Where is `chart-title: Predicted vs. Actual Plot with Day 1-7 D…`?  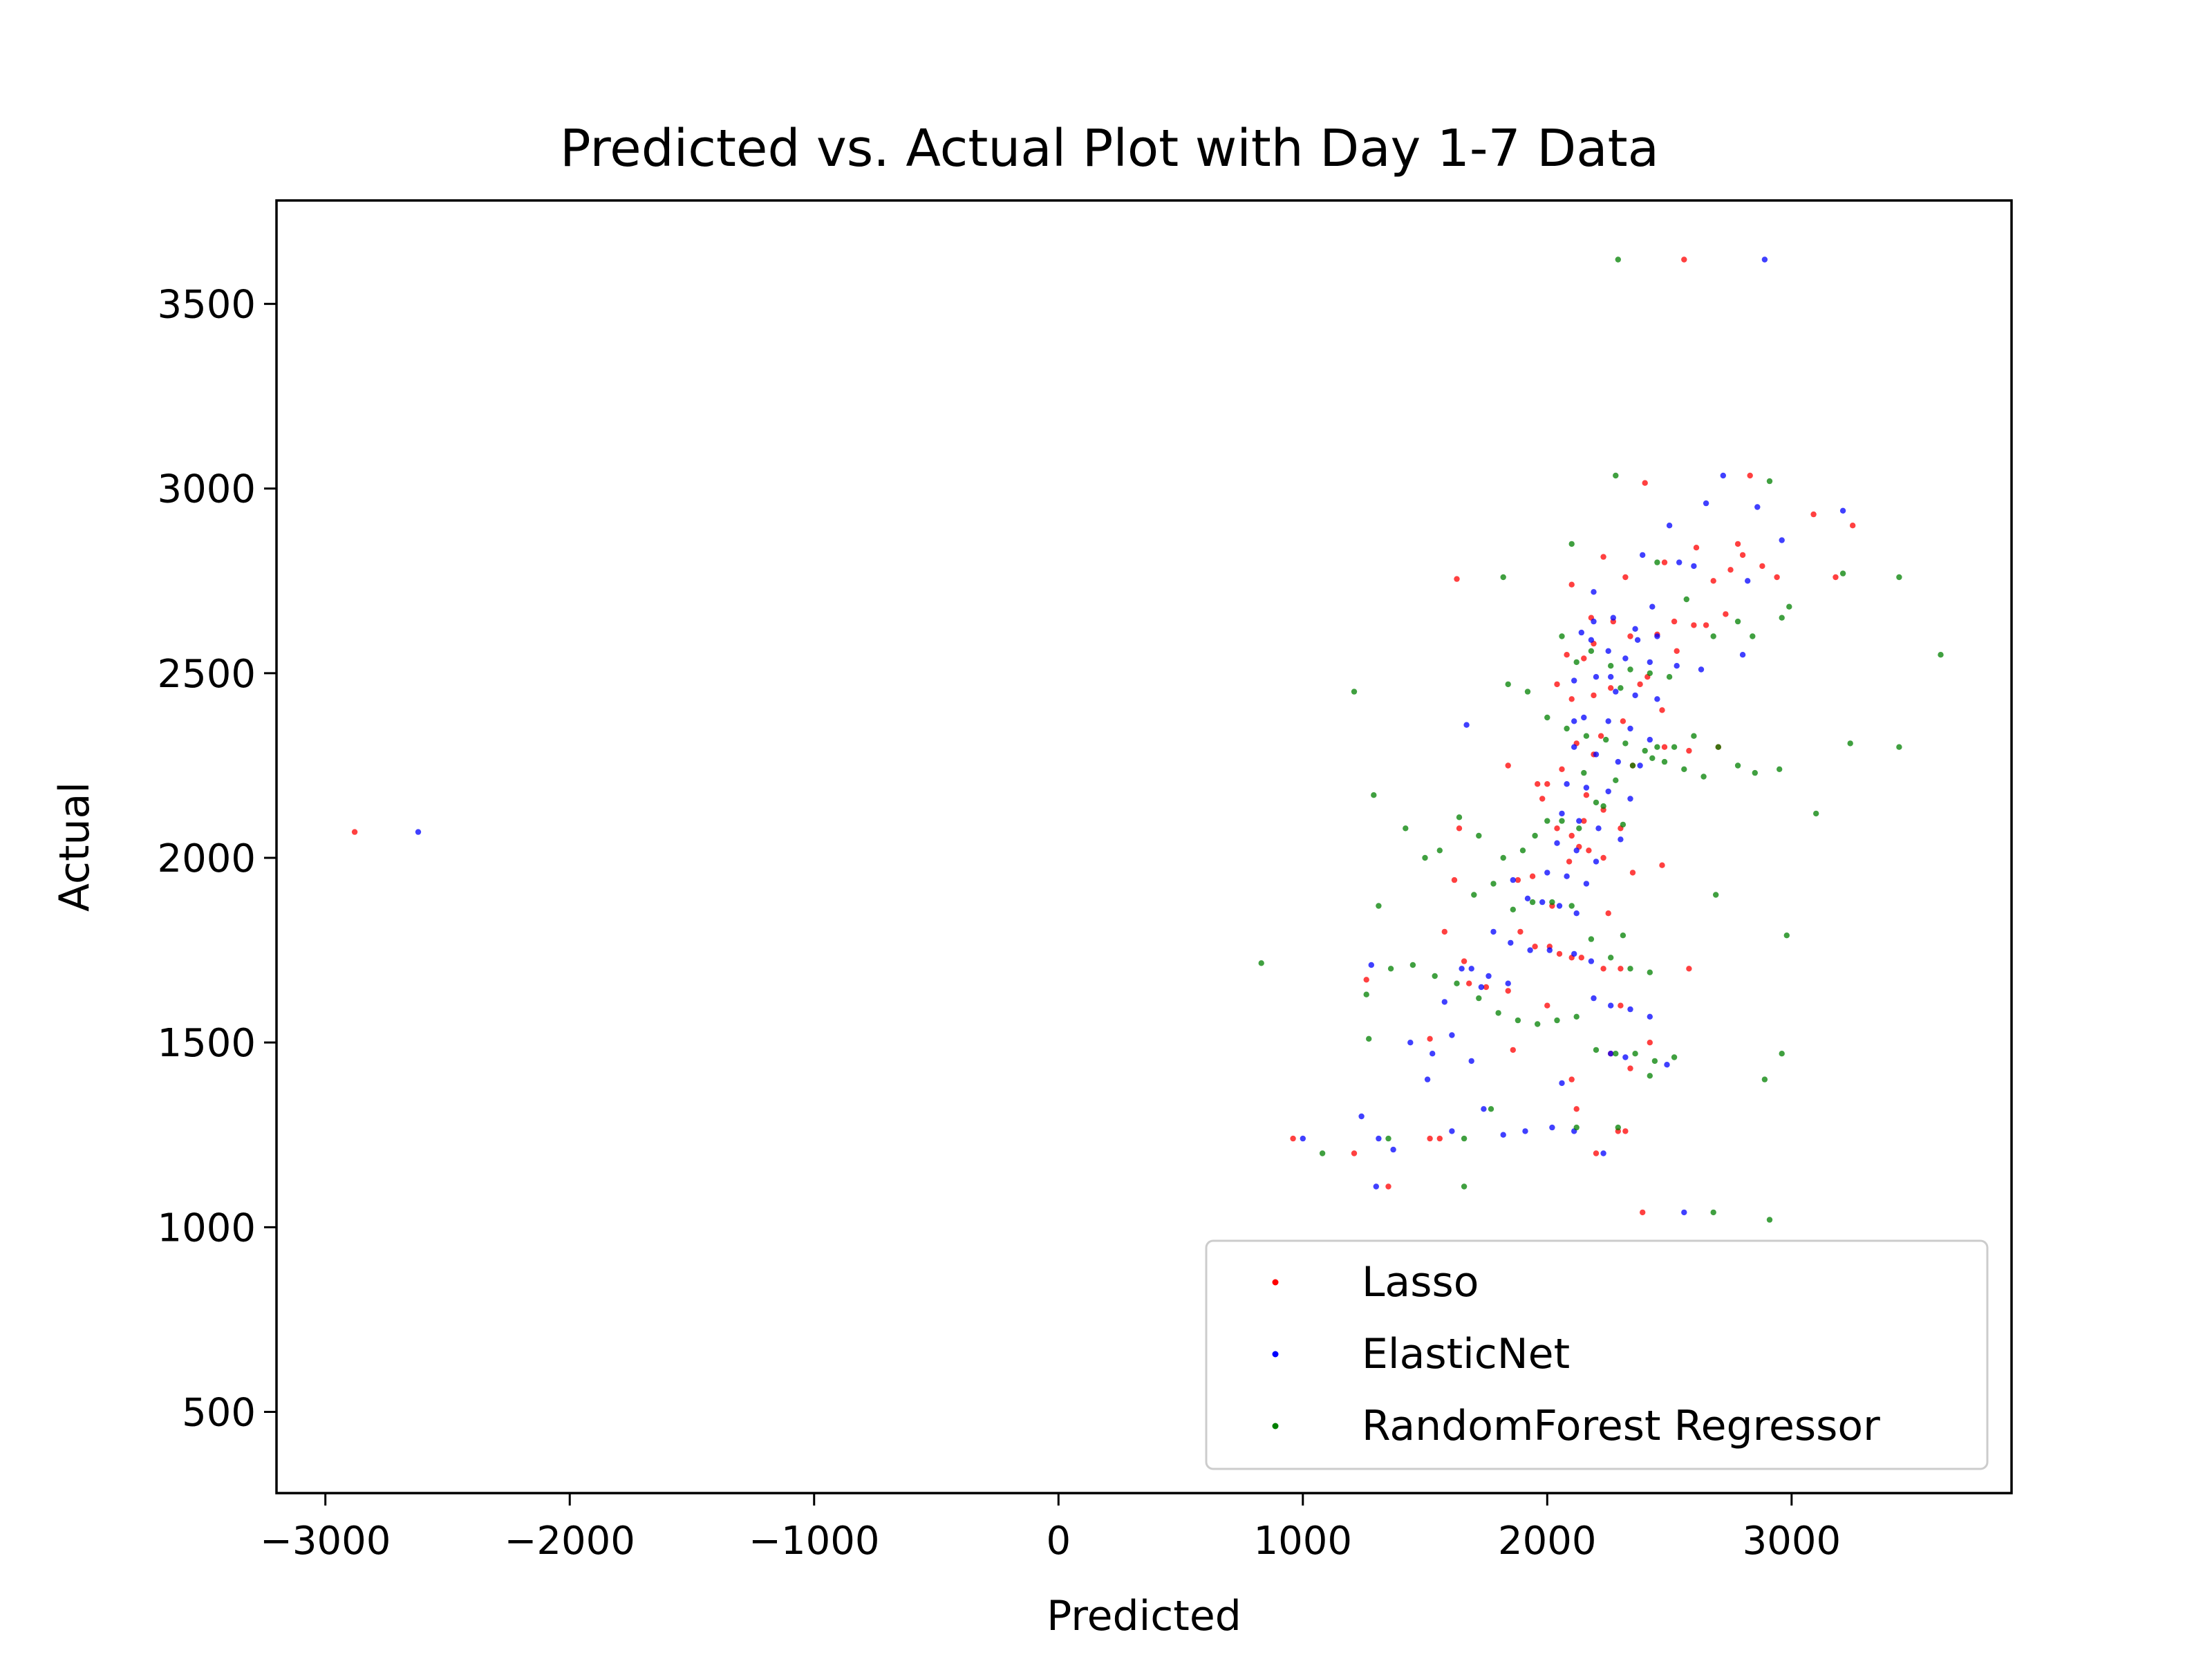
chart-title: Predicted vs. Actual Plot with Day 1-7 D… is located at coordinates (1110, 148).